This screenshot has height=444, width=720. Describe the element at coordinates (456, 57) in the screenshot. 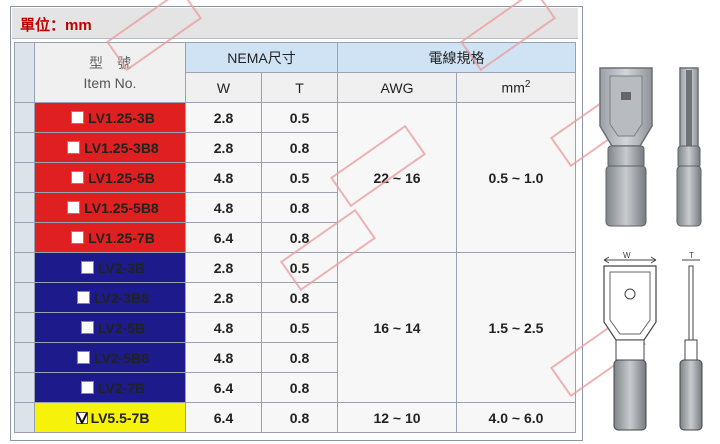

I see `wire-spec-header: 電線規格` at that location.